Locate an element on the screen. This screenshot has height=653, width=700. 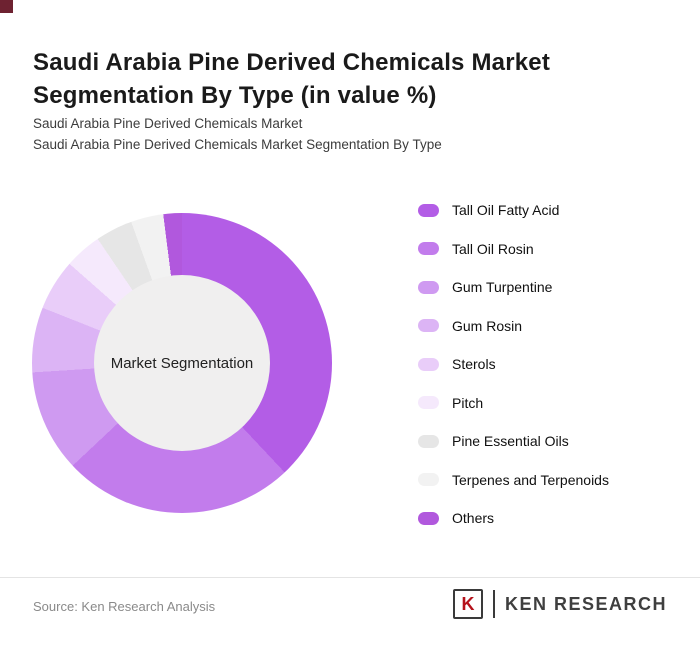
legend-label: Tall Oil Fatty Acid is located at coordinates (506, 210).